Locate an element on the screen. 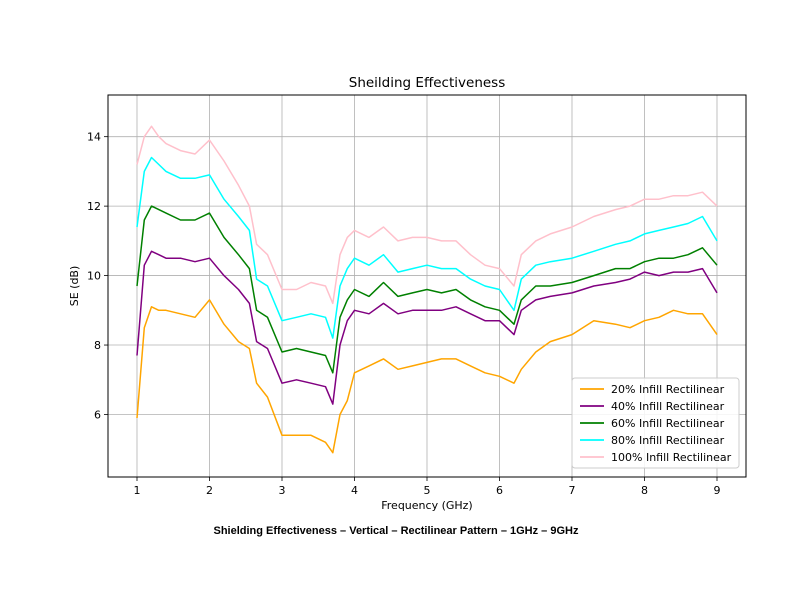 This screenshot has height=612, width=792. x-tick-label: 4 is located at coordinates (354, 490).